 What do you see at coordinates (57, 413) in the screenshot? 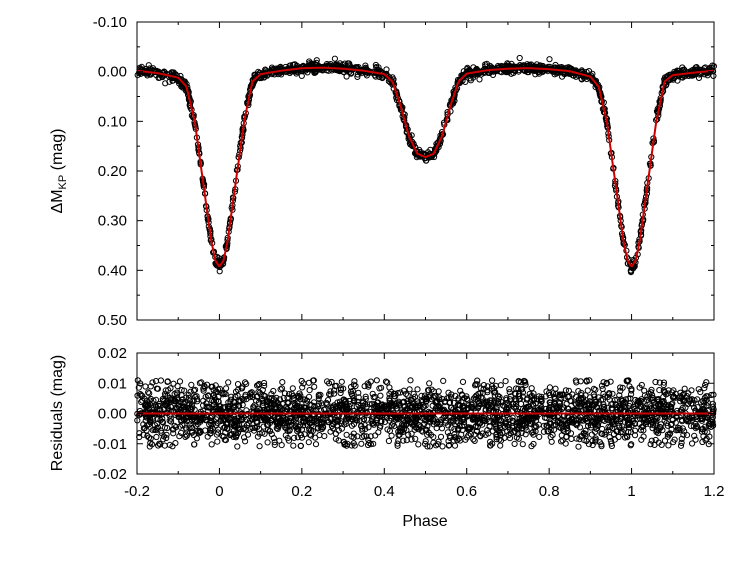
I see `residuals-y-axis-title: Residuals (mag)` at bounding box center [57, 413].